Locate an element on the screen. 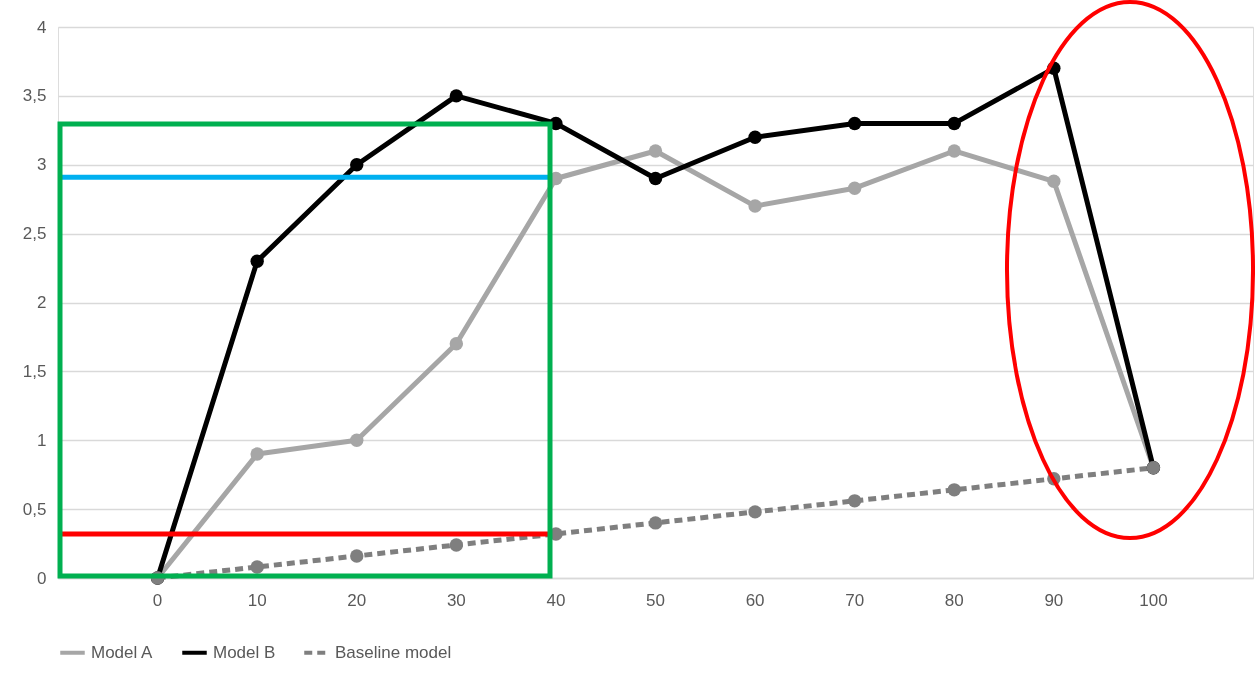  legend-label: Model A is located at coordinates (122, 652).